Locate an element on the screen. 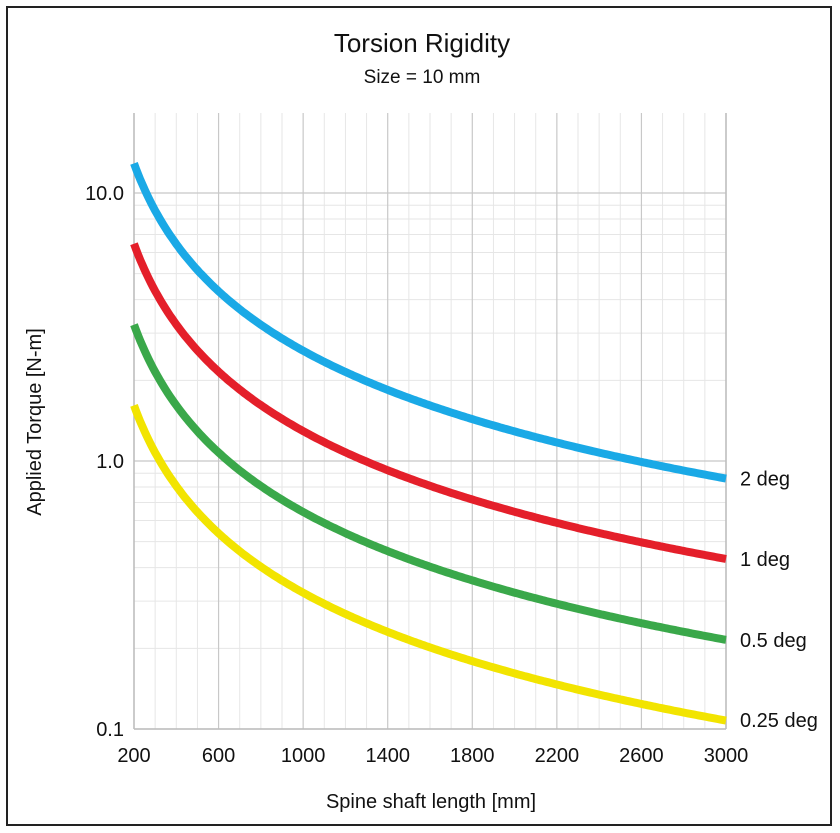 This screenshot has width=840, height=833. y-axis-label: Applied Torque [N-m] is located at coordinates (35, 422).